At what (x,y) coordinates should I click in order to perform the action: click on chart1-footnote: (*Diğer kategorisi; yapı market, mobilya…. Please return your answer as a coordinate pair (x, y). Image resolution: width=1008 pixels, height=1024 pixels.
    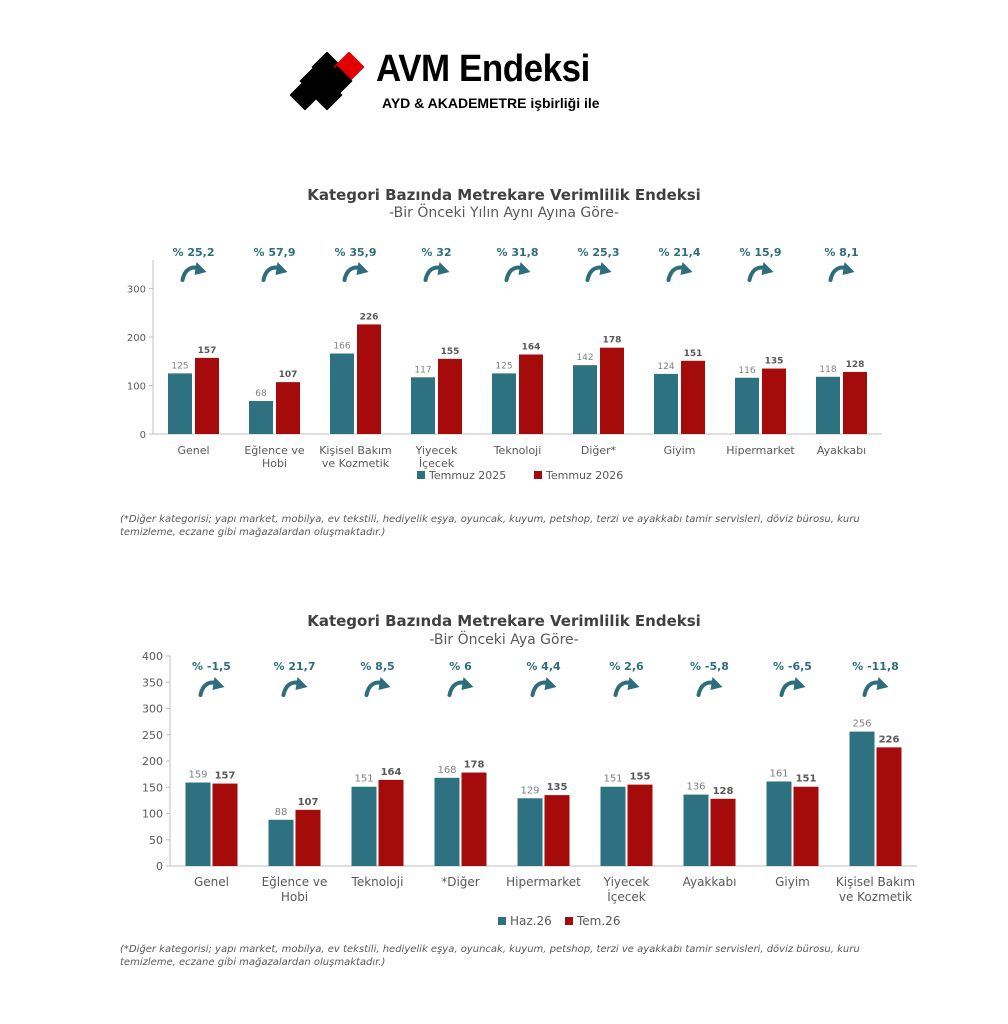
    Looking at the image, I should click on (490, 526).